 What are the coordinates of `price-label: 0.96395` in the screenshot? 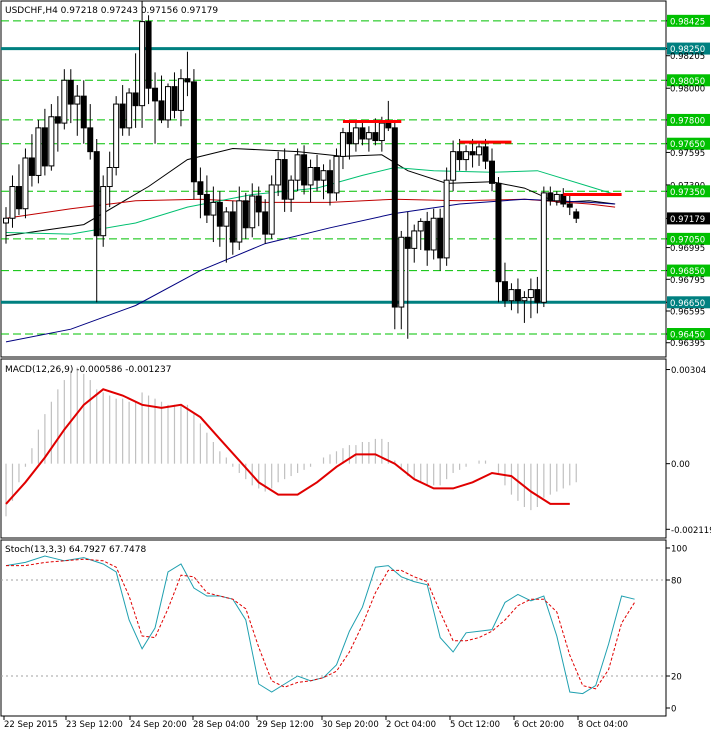 It's located at (687, 344).